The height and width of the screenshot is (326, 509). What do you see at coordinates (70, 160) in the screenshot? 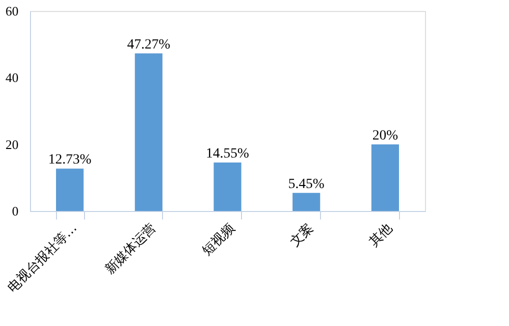
I see `data-label: 12.73%` at bounding box center [70, 160].